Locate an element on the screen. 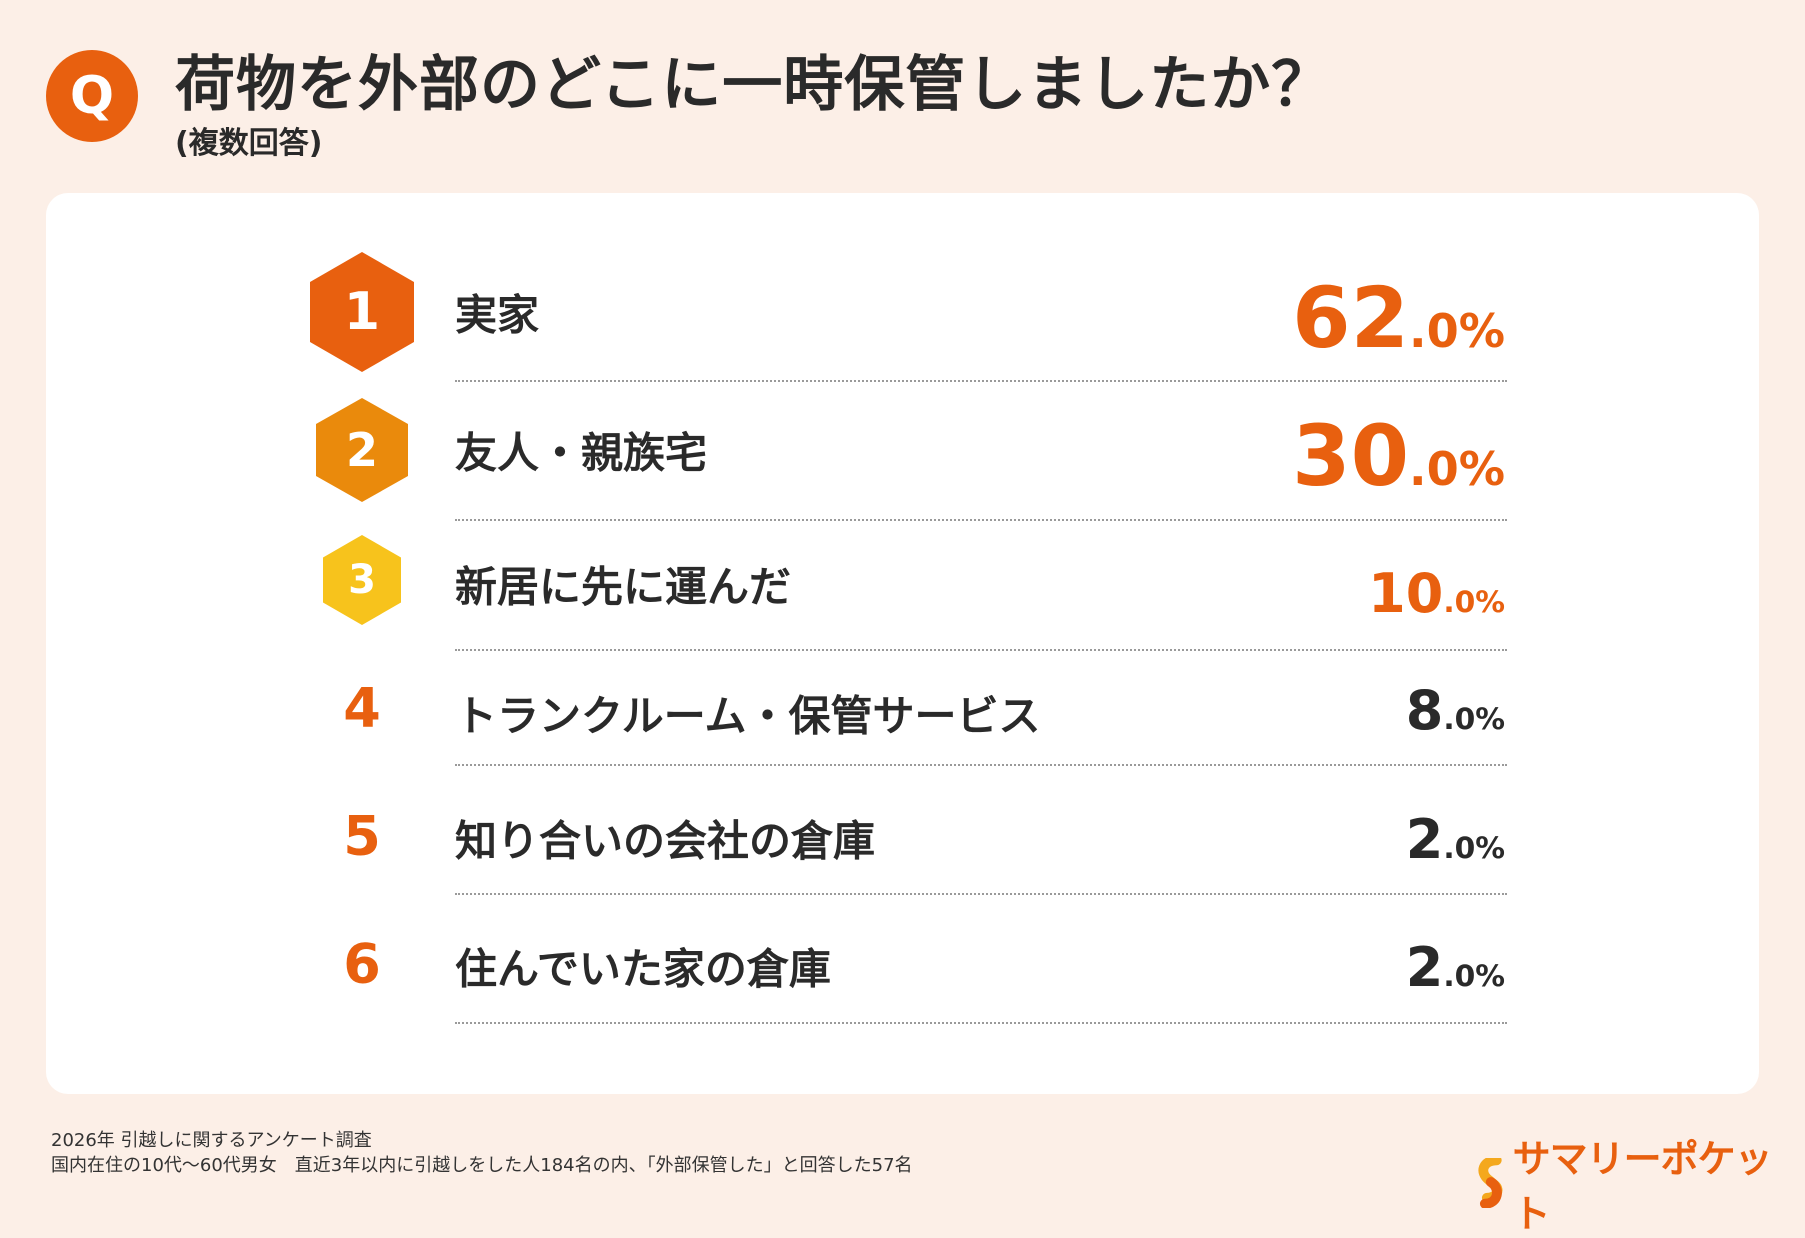 Image resolution: width=1805 pixels, height=1238 pixels. page-title: 荷物を外部のどこに一時保管しましたか？ is located at coordinates (754, 85).